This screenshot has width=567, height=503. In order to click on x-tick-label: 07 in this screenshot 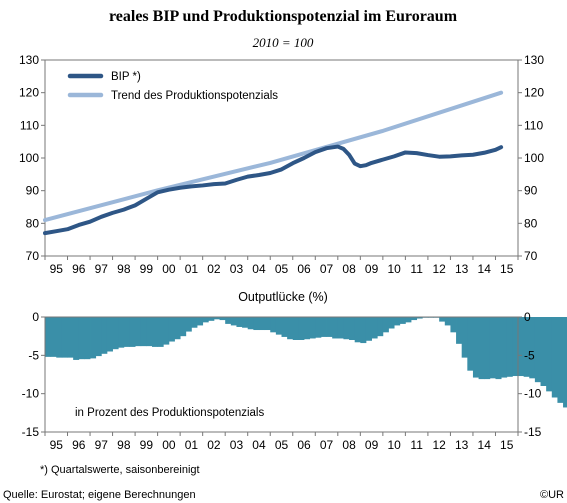, I will do `click(327, 445)`.